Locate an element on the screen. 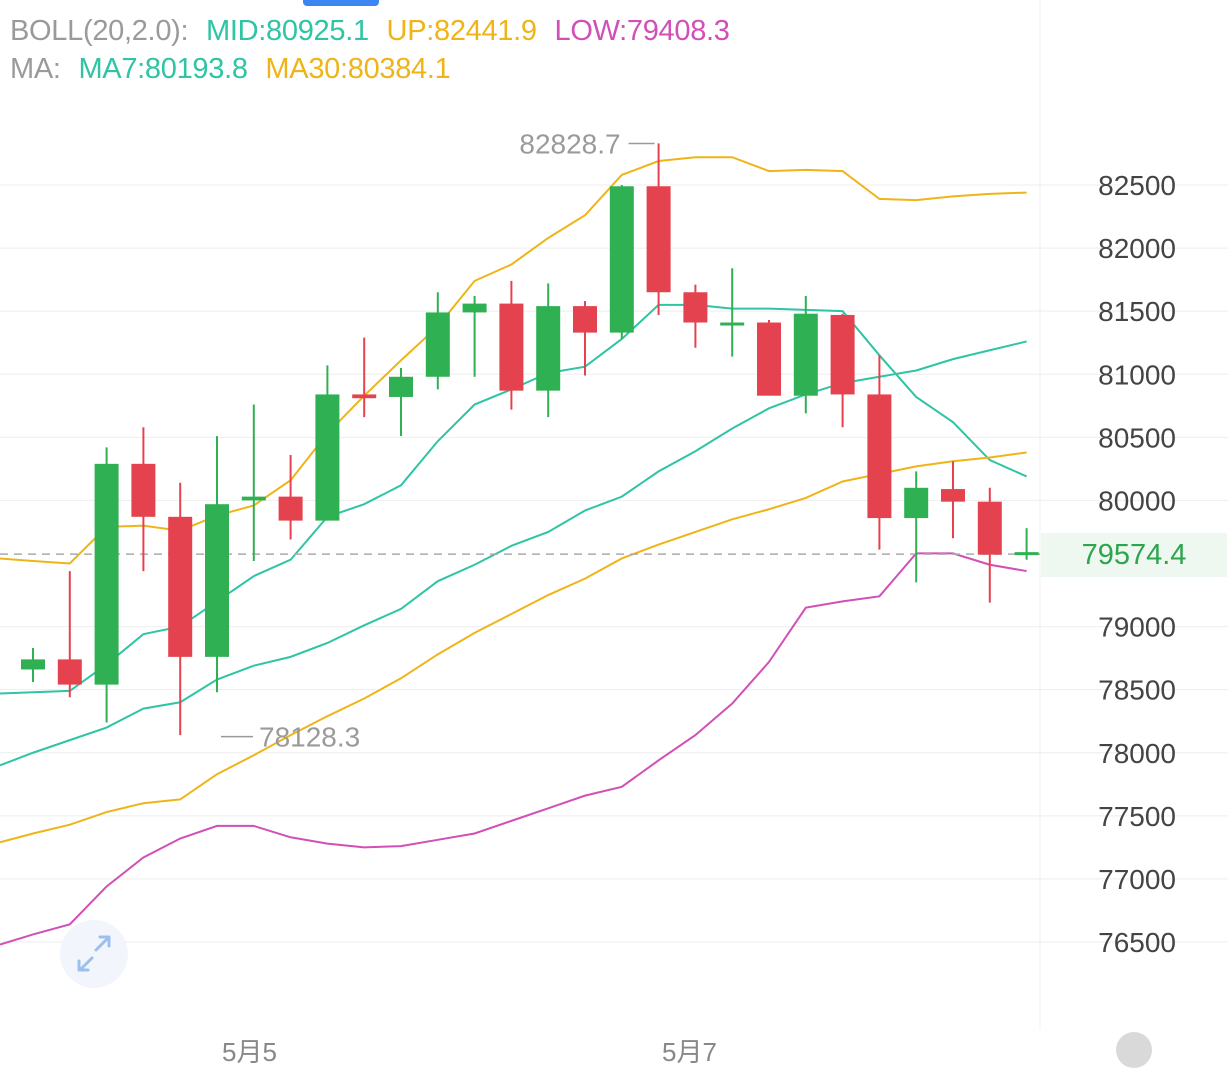  y-tick-label: 78500 is located at coordinates (1137, 690).